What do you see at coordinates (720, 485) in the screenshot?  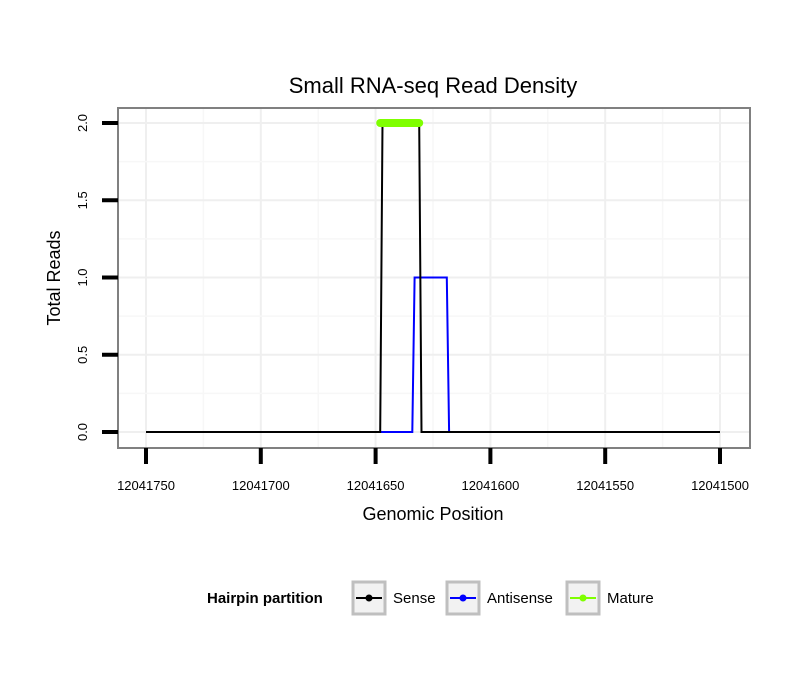 I see `x-tick-label: 12041500` at bounding box center [720, 485].